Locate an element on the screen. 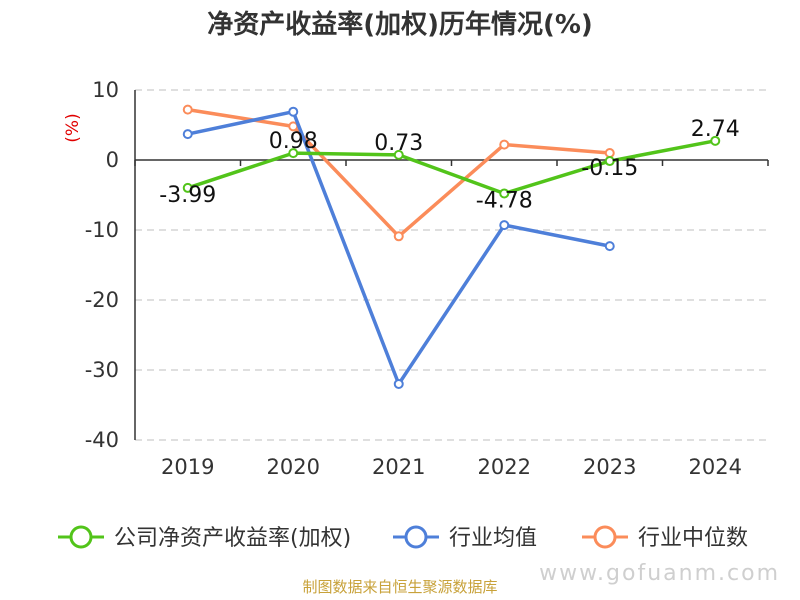  data-labels: -3.99 0.98 0.73 -4.78 -0.15 2.74 is located at coordinates (449, 165).